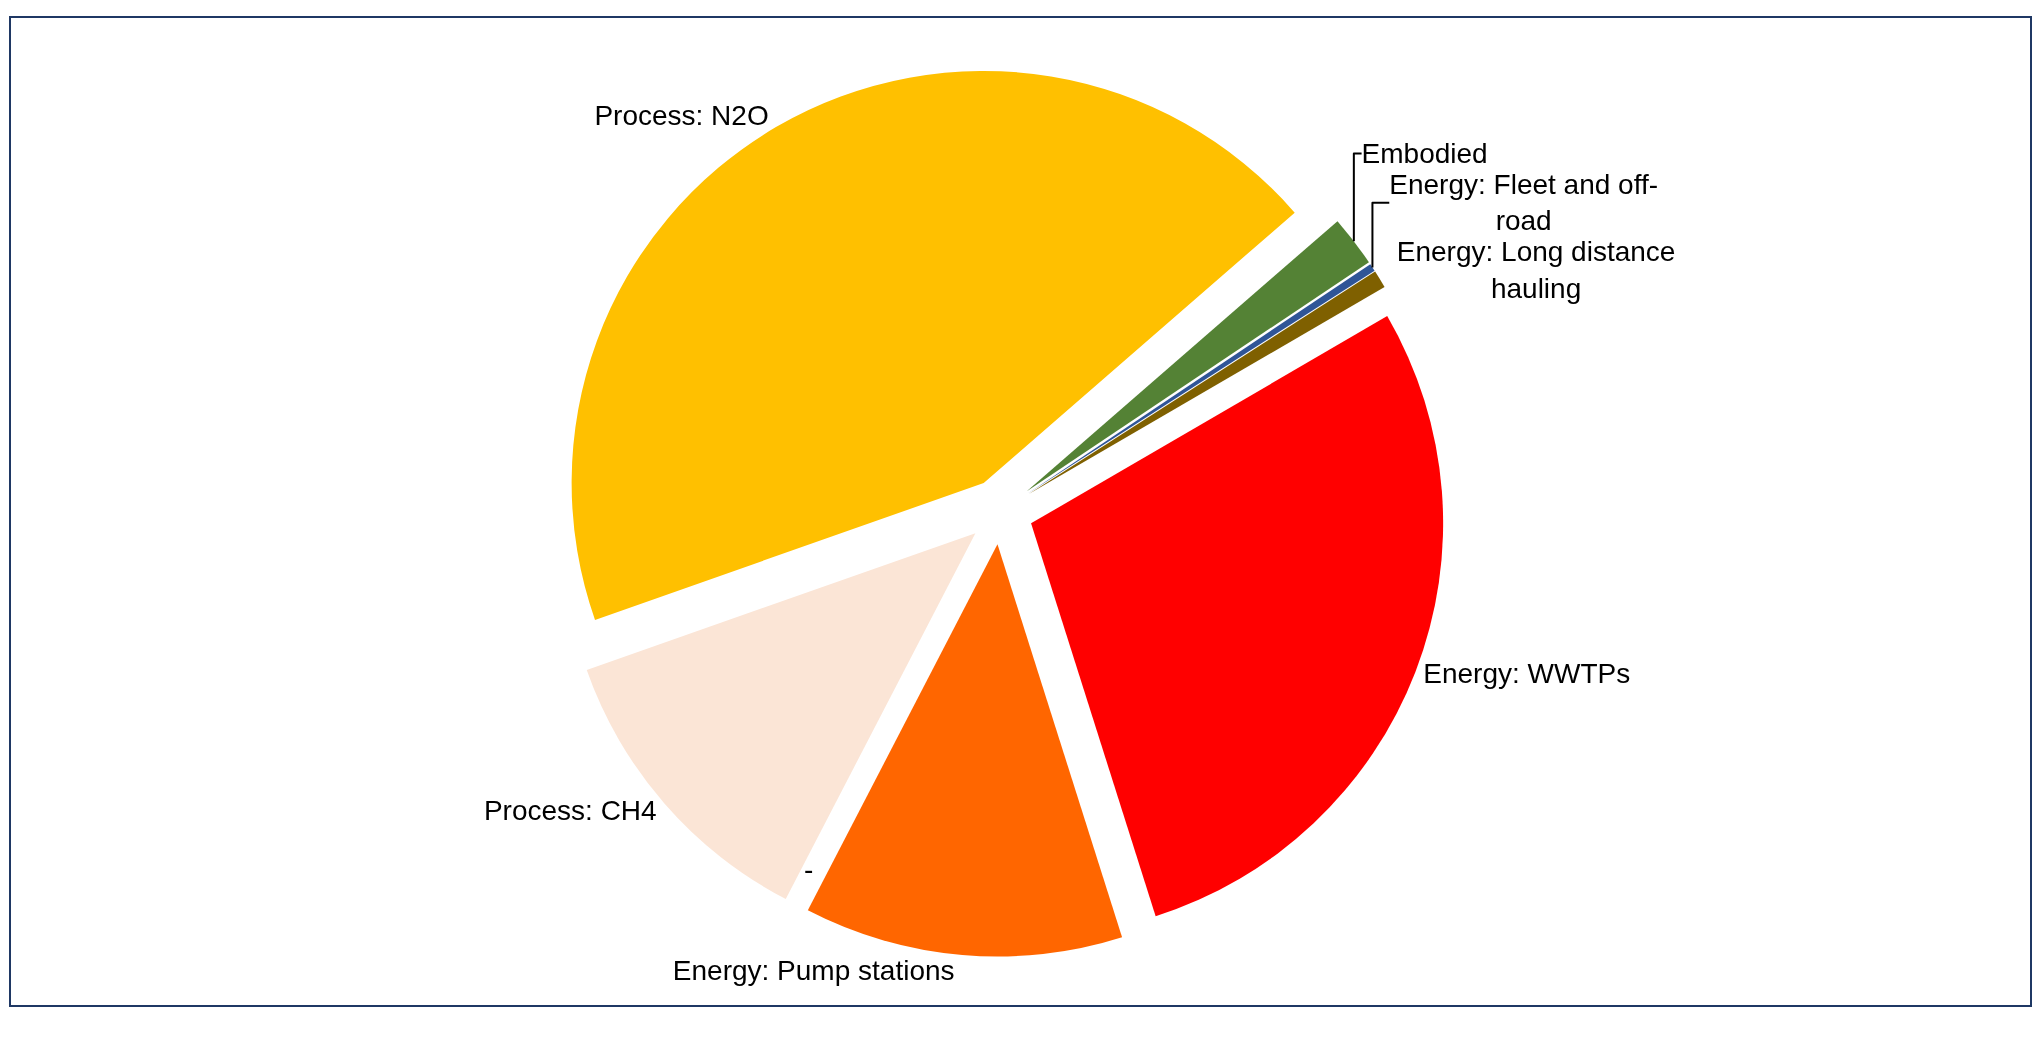 The image size is (2041, 1057). What do you see at coordinates (813, 970) in the screenshot?
I see `slice-label: Energy: Pump stations` at bounding box center [813, 970].